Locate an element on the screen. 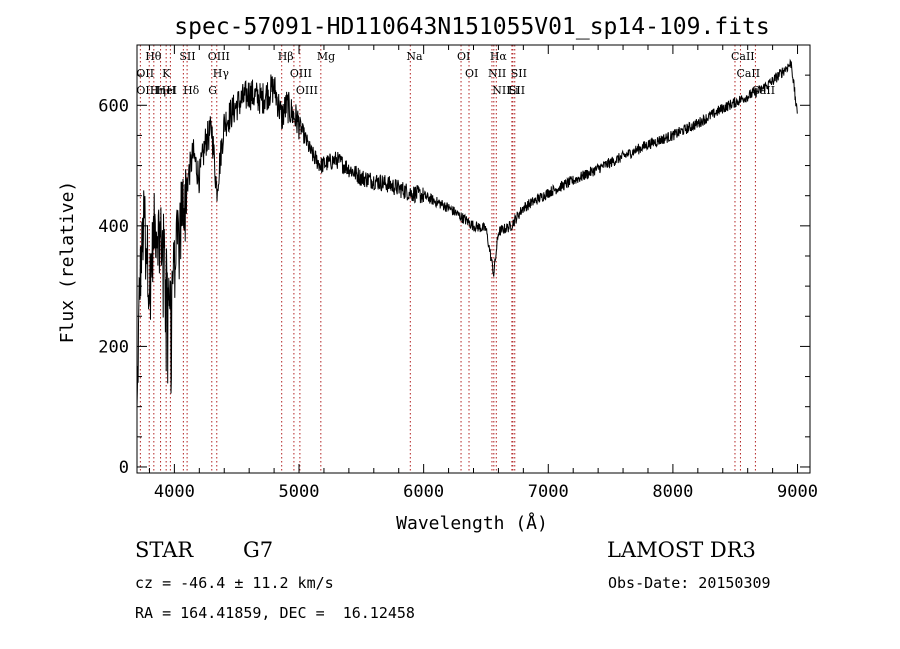 The width and height of the screenshot is (900, 649). spectral-line-label: Hθ is located at coordinates (153, 56).